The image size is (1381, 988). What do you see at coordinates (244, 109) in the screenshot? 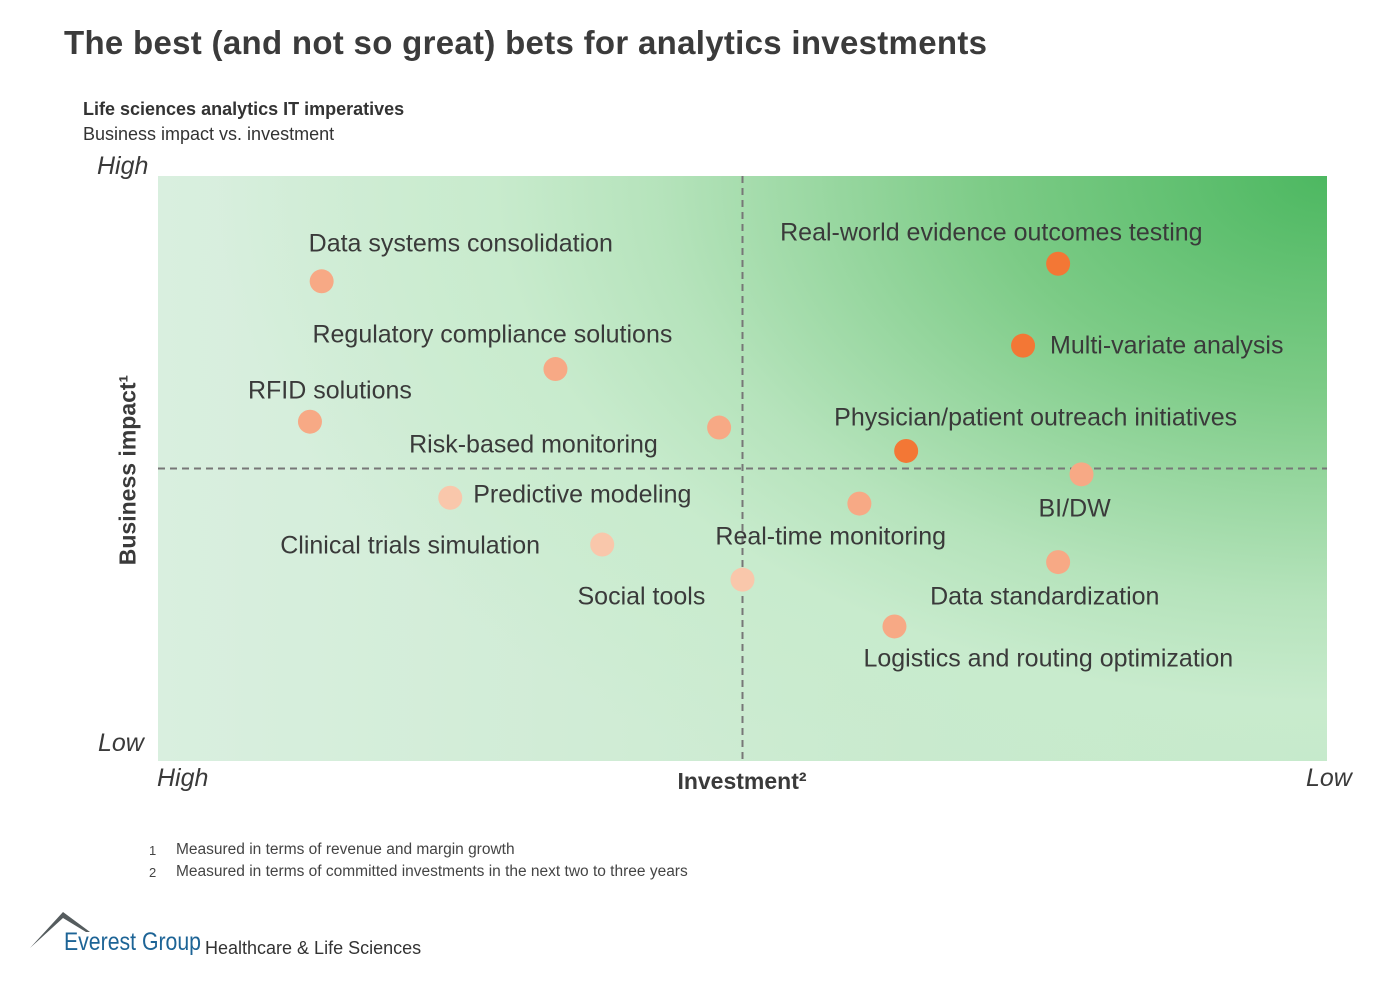
I see `chart-subtitle: Life sciences analytics IT imperatives` at bounding box center [244, 109].